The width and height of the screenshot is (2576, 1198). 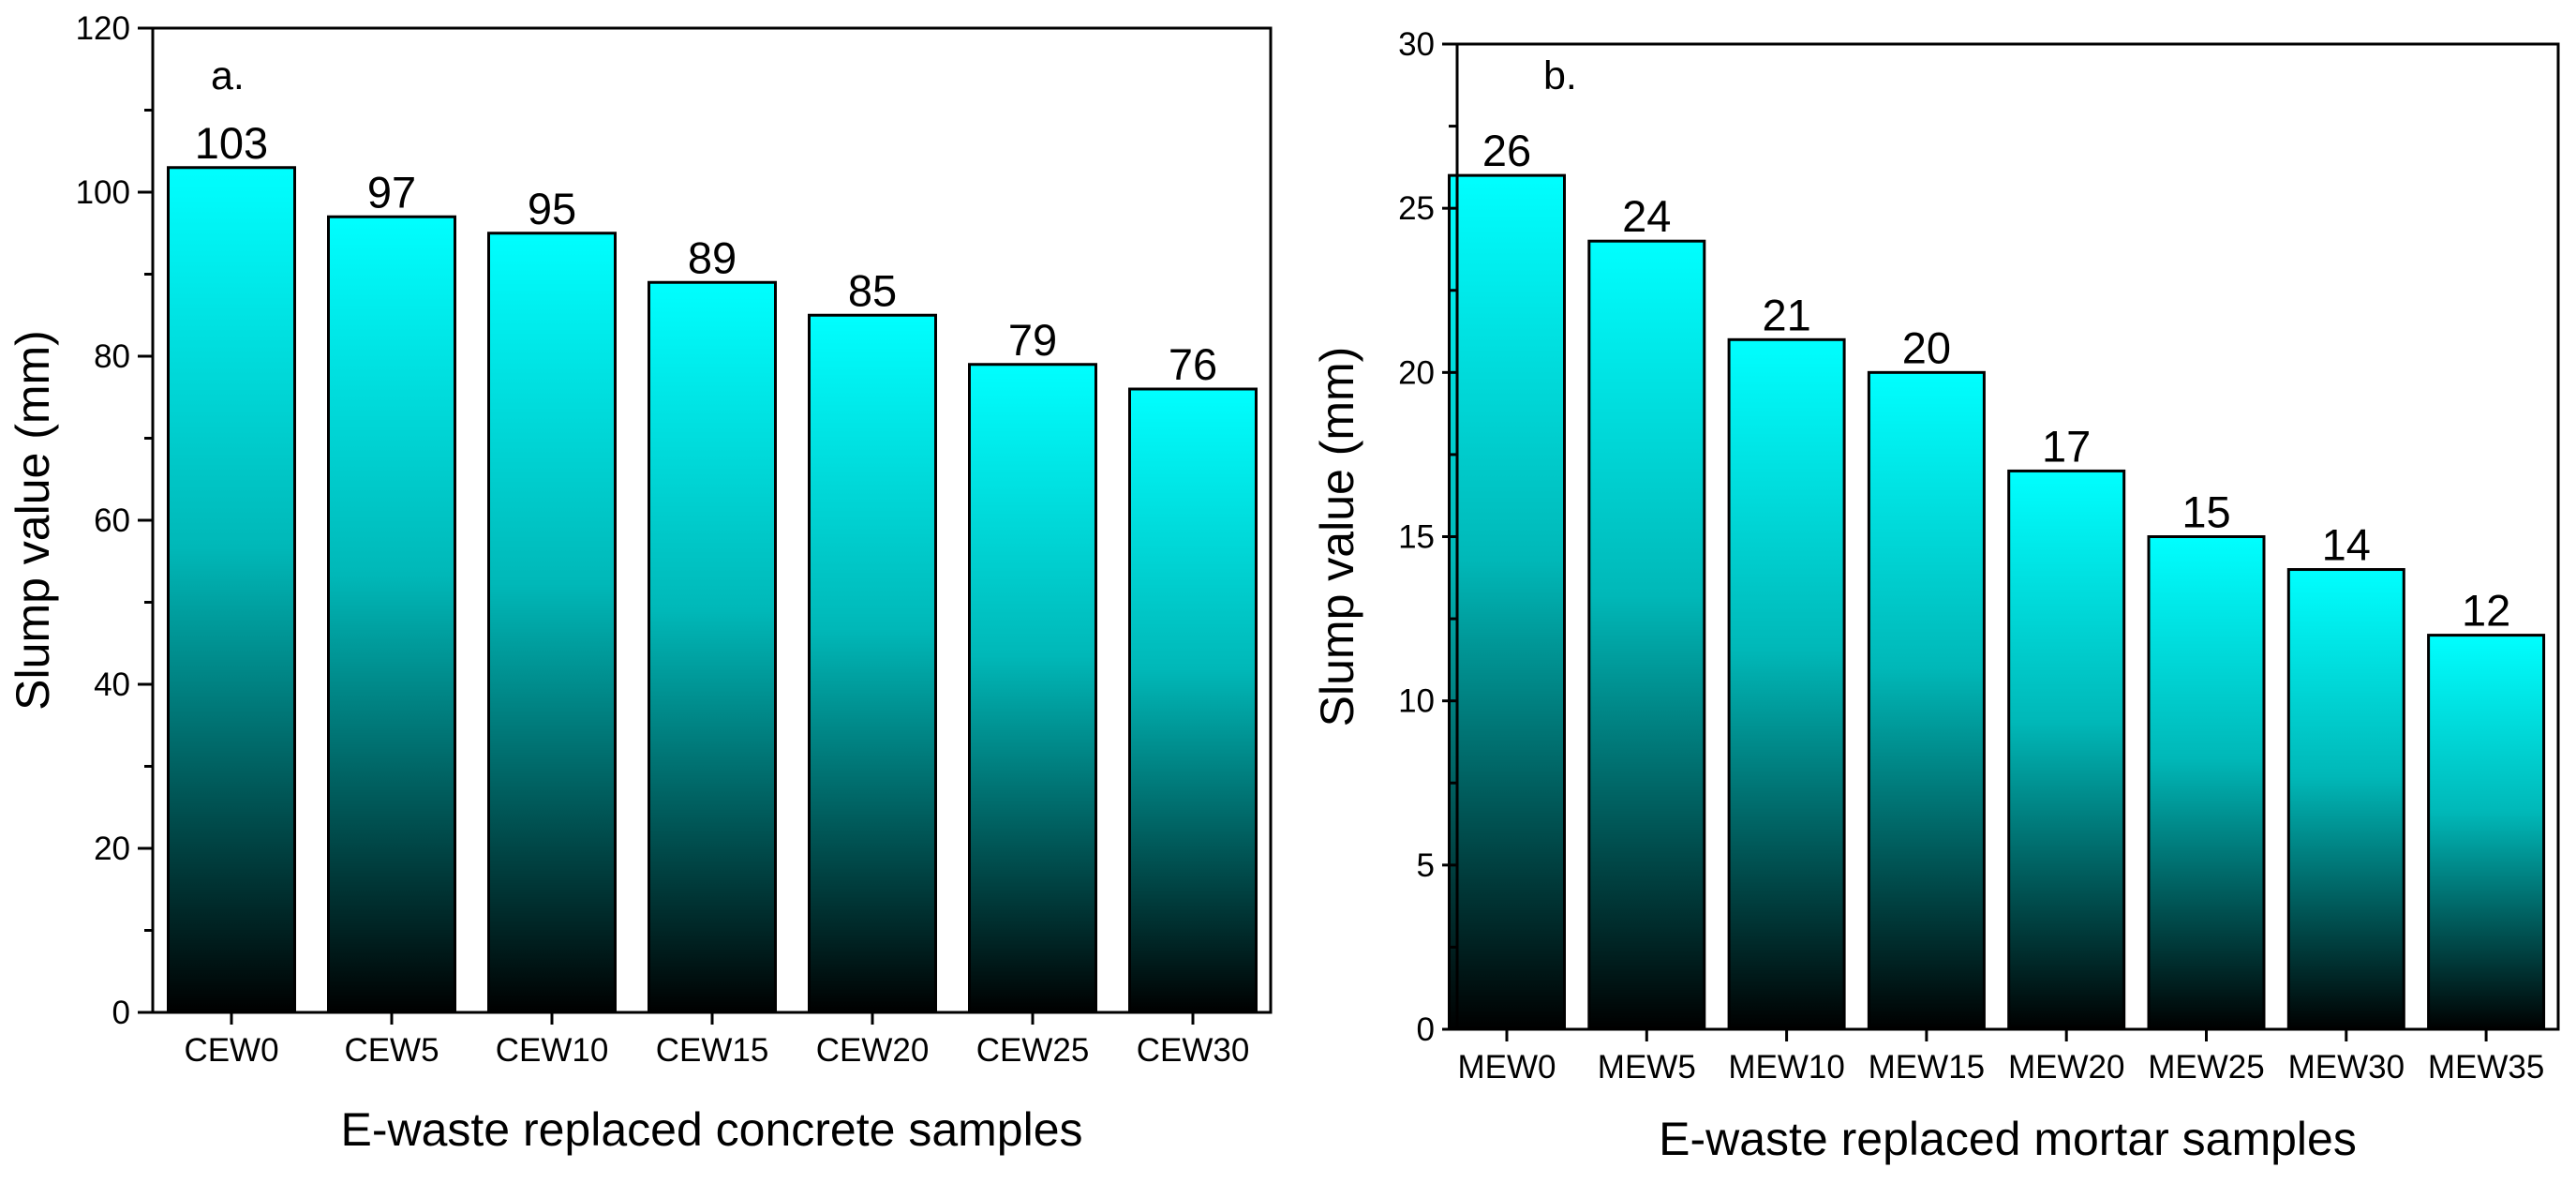 What do you see at coordinates (231, 143) in the screenshot?
I see `panel-a-value-label: 103` at bounding box center [231, 143].